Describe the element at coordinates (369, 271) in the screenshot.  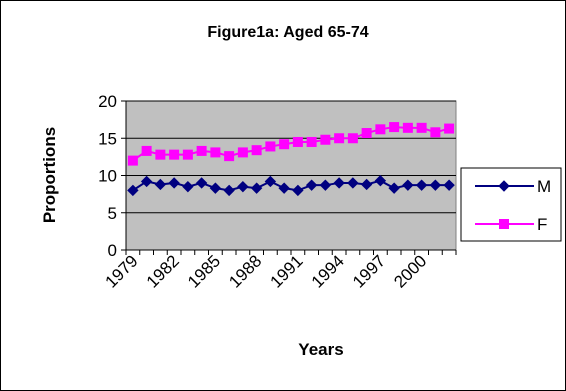
I see `x-tick-label: 1997` at that location.